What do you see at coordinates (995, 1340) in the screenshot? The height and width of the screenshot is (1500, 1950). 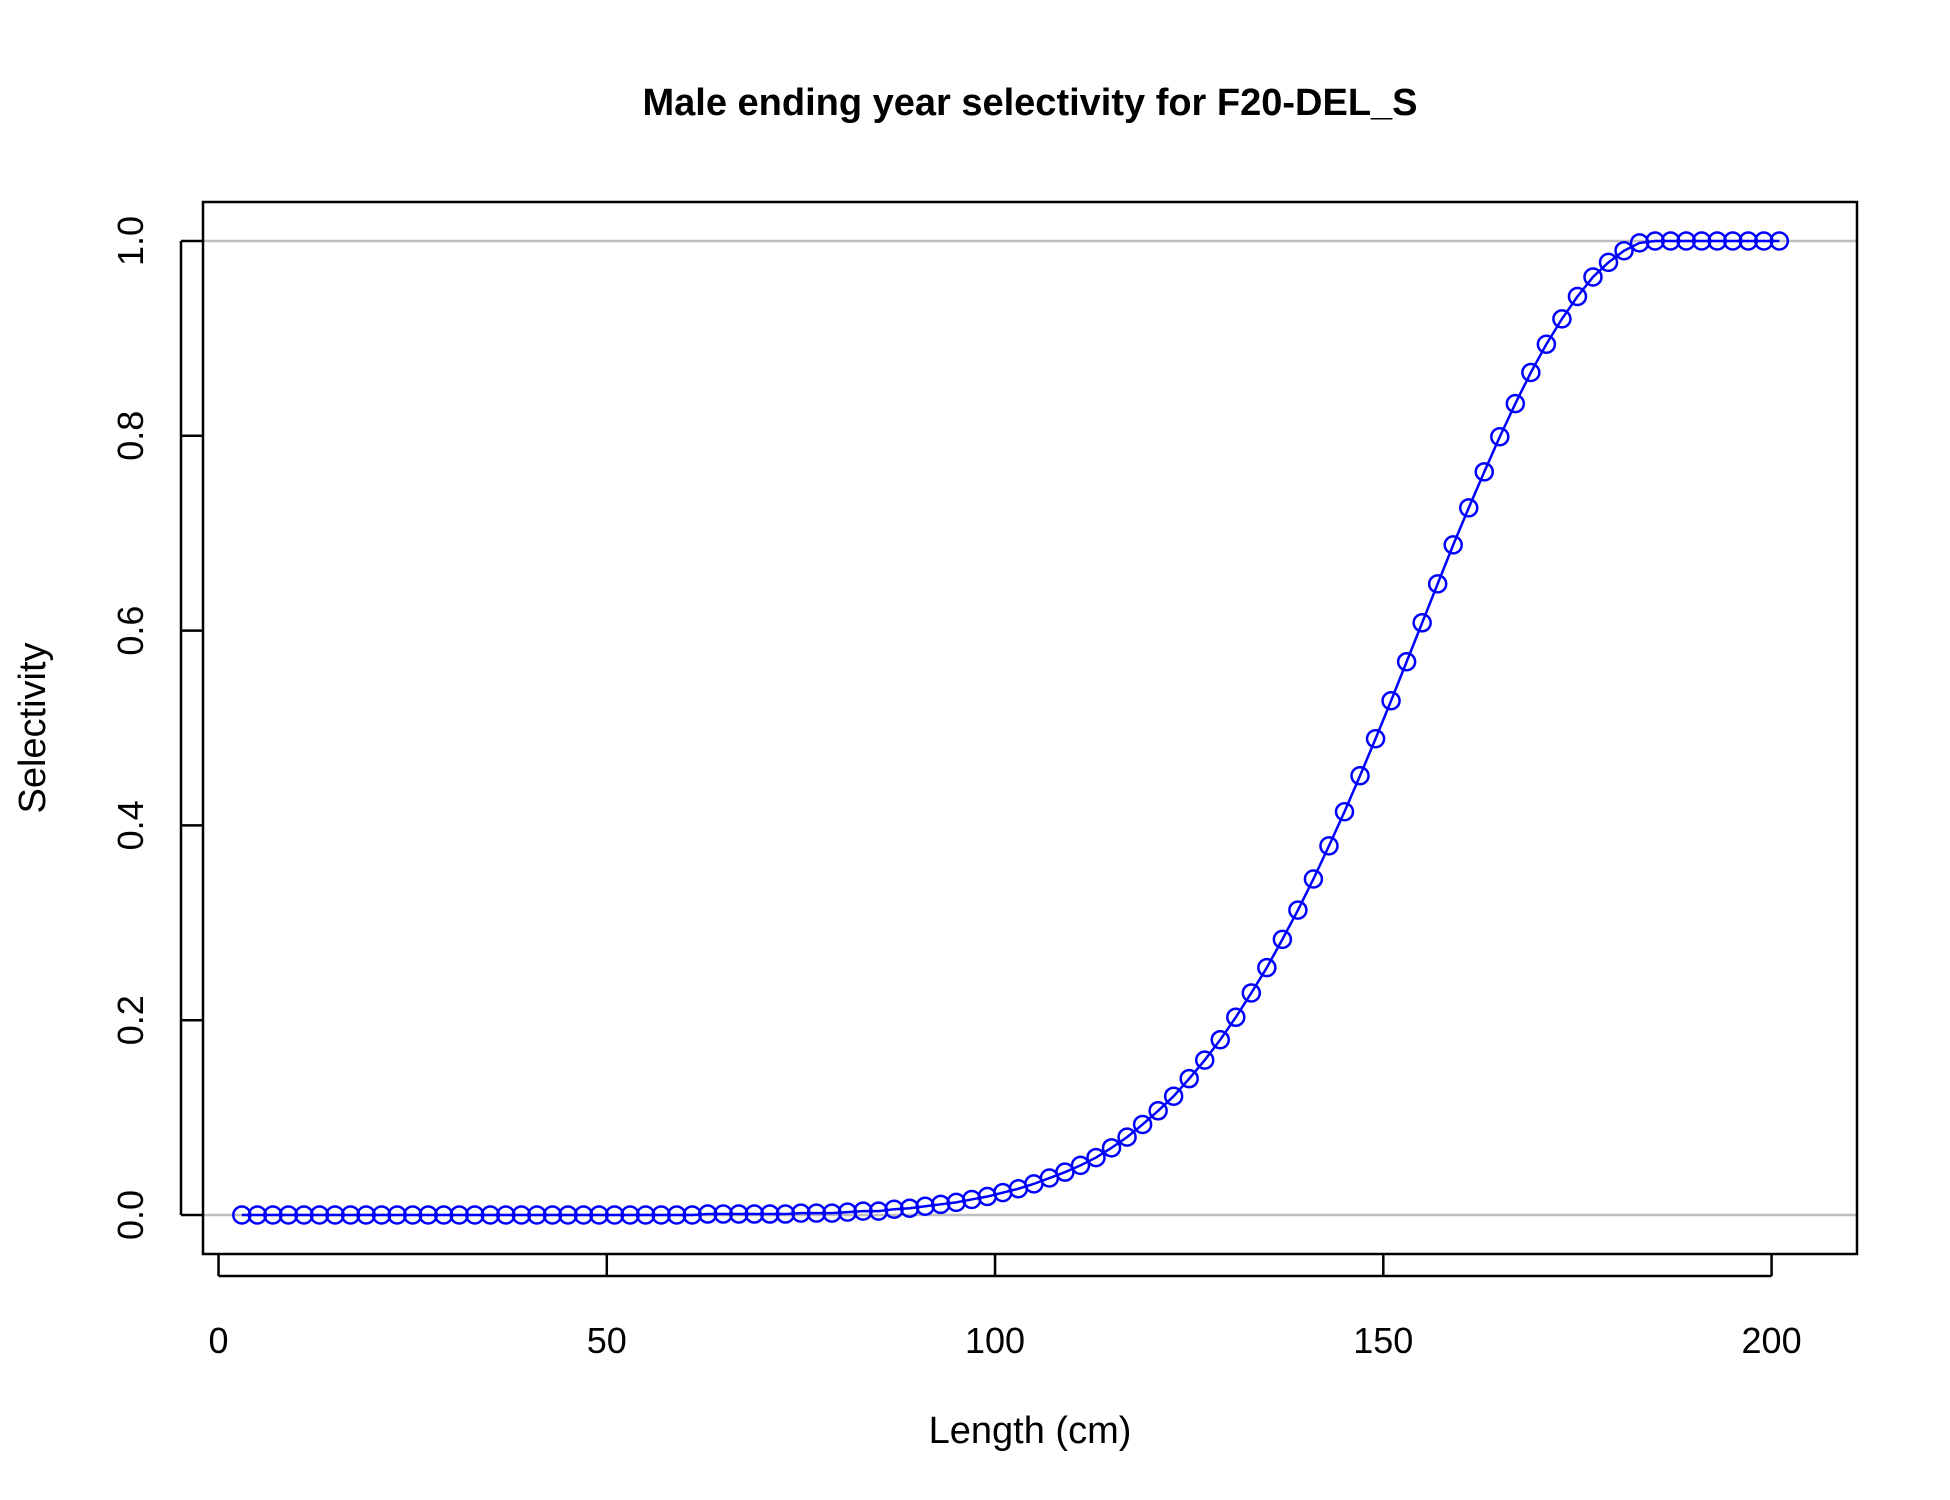 I see `x-tick-label: 100` at bounding box center [995, 1340].